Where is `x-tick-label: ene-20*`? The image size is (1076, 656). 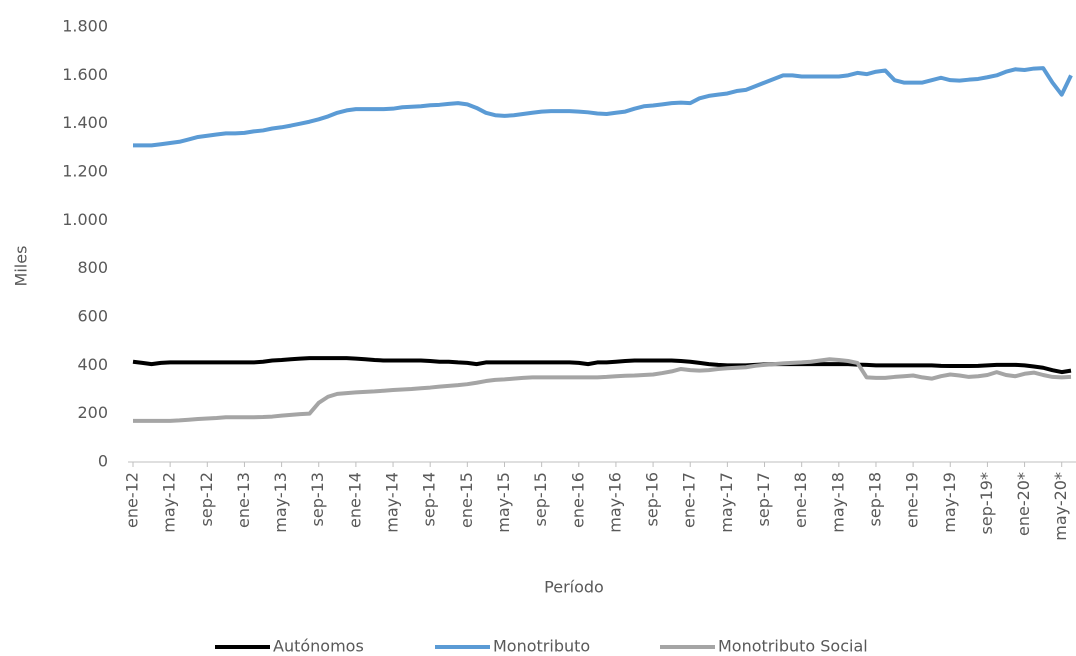
x-tick-label: ene-20* is located at coordinates (1023, 504).